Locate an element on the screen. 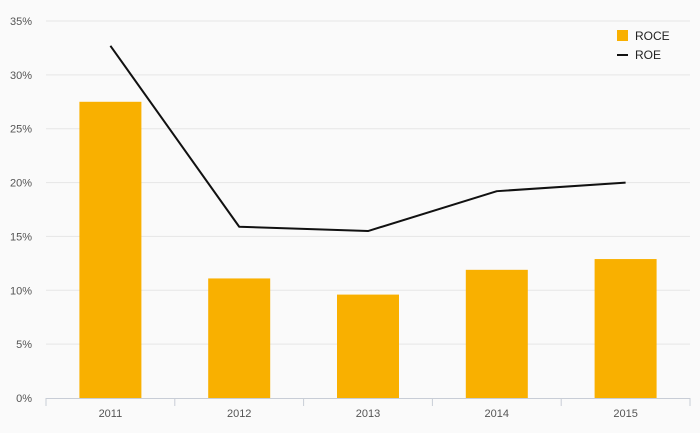 This screenshot has height=433, width=700. x-axis: 2011 2012 2013 2014 2015 is located at coordinates (368, 409).